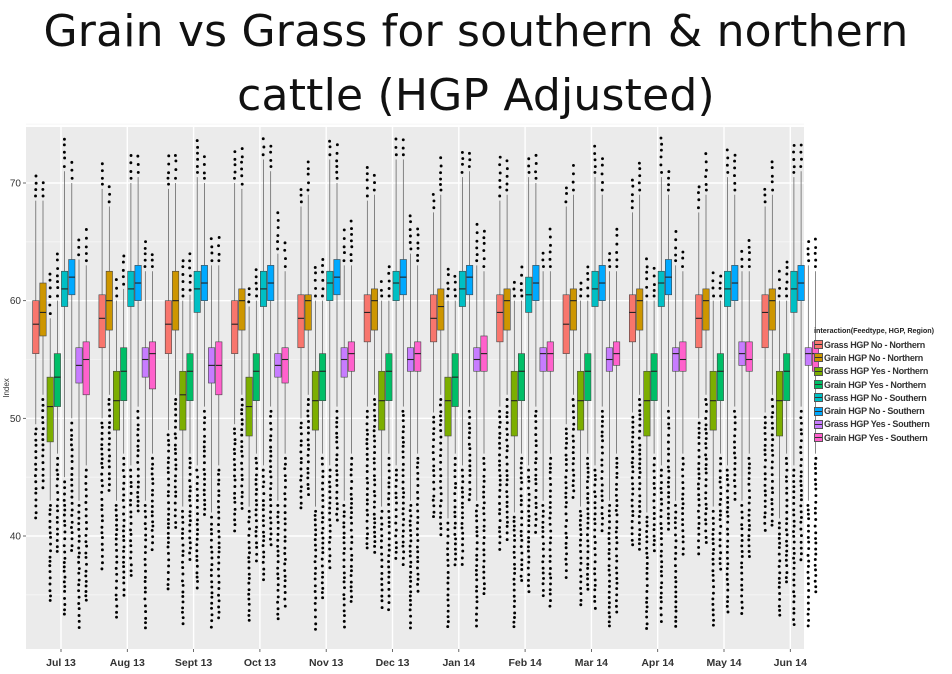 The width and height of the screenshot is (952, 674). What do you see at coordinates (818, 398) in the screenshot?
I see `legend-key` at bounding box center [818, 398].